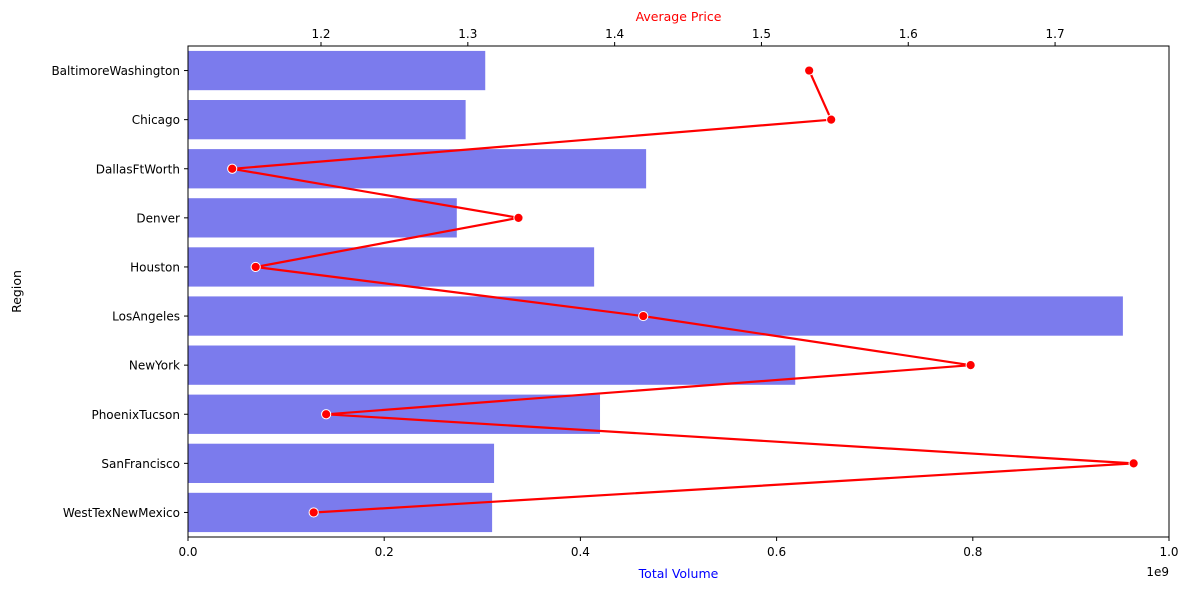 The width and height of the screenshot is (1189, 590). I want to click on price-point-DallasFtWorth, so click(232, 168).